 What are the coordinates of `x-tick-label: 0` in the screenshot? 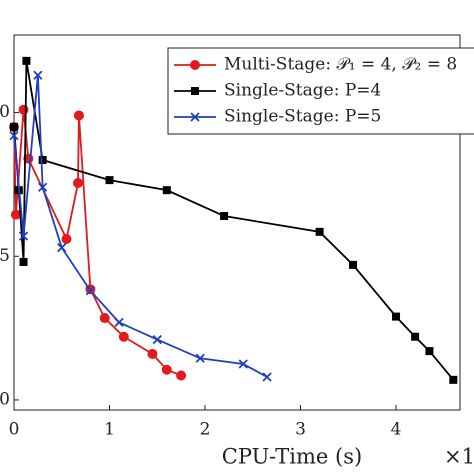 It's located at (14, 430).